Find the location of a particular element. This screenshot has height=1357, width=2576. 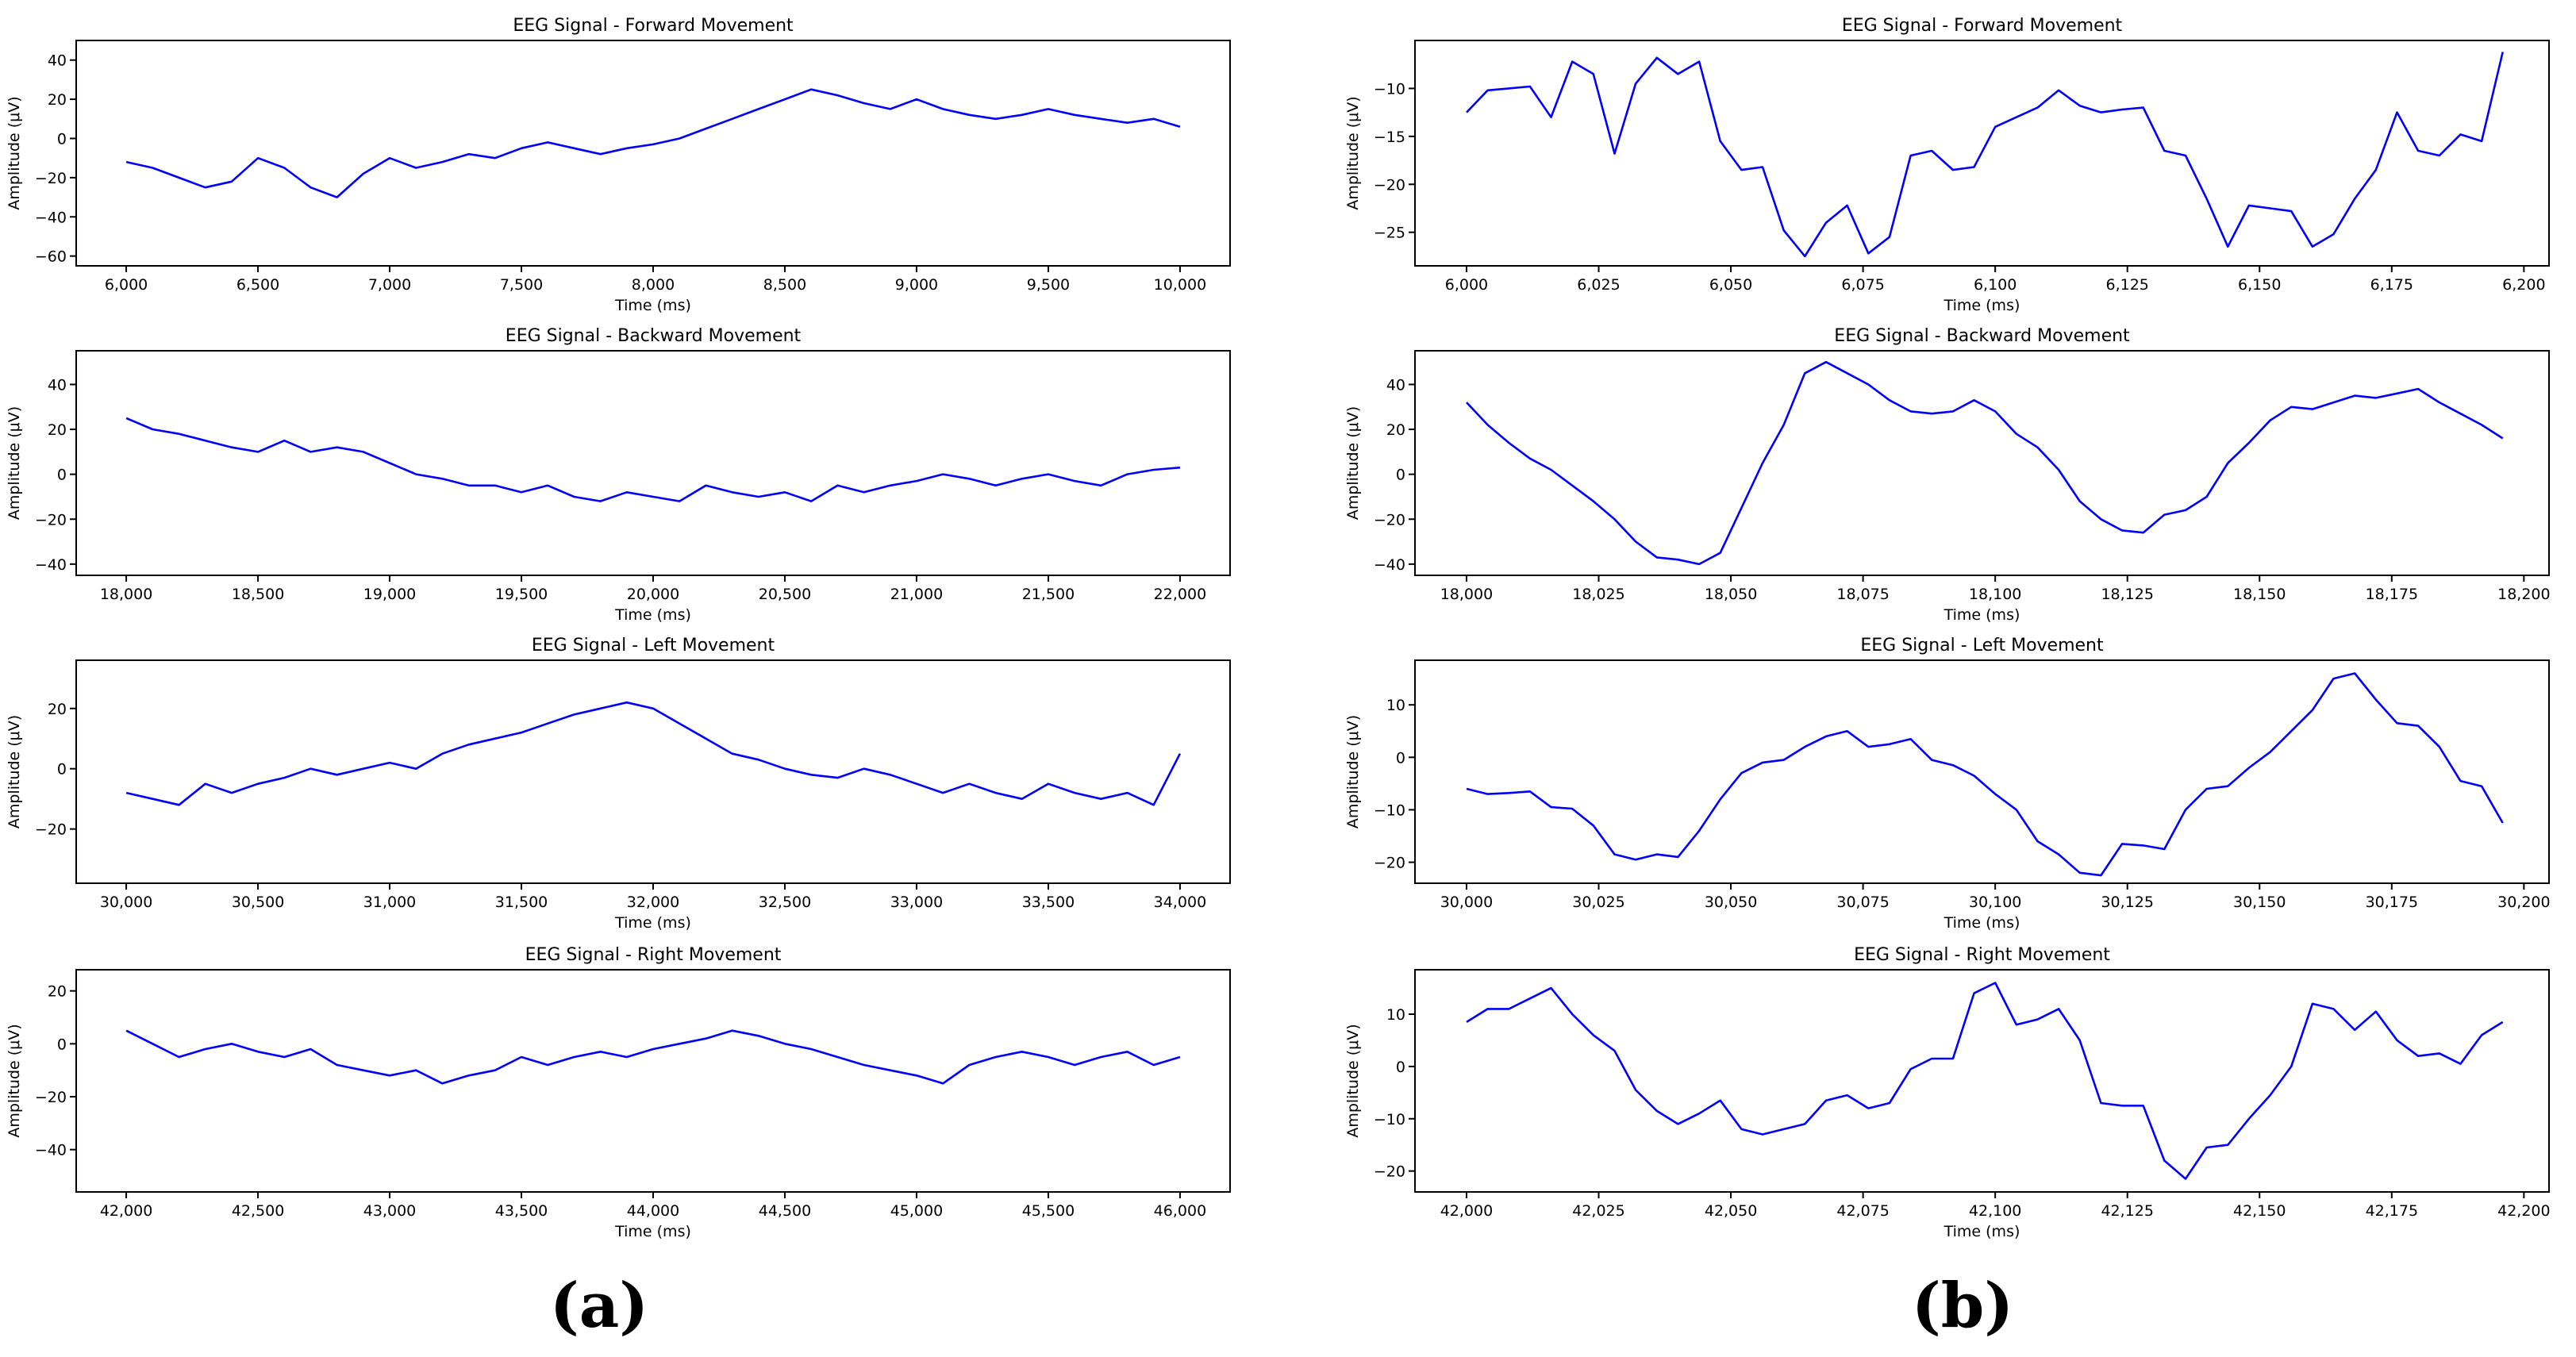

x-tick-label: 6,200 is located at coordinates (2523, 285).